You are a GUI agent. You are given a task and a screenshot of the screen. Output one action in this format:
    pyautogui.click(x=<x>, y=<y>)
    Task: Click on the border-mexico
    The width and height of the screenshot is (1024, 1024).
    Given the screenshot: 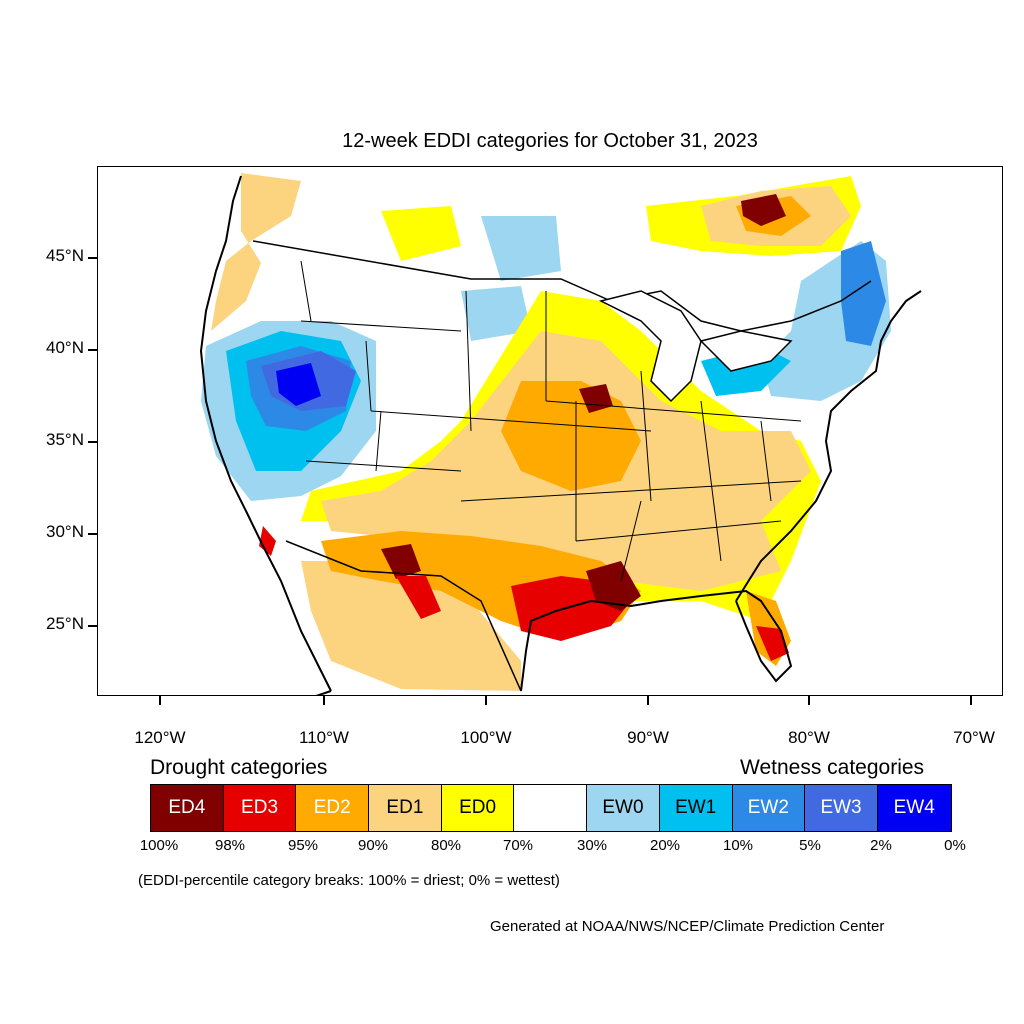 What is the action you would take?
    pyautogui.click(x=403, y=616)
    